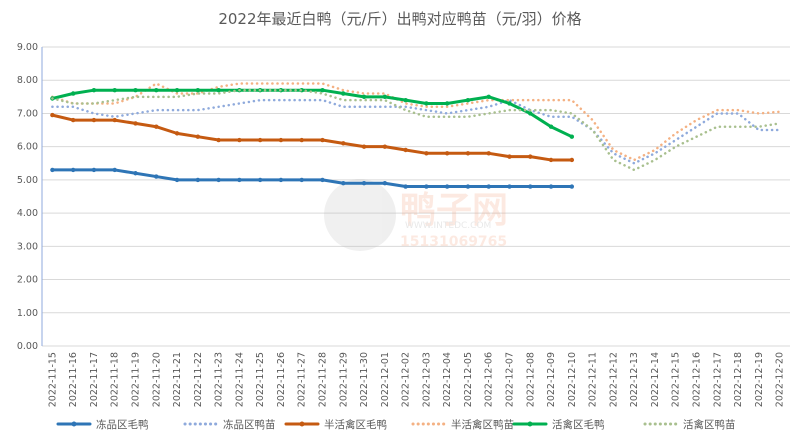 This screenshot has width=800, height=443. I want to click on x-tick-label: 2022-11-17, so click(94, 379).